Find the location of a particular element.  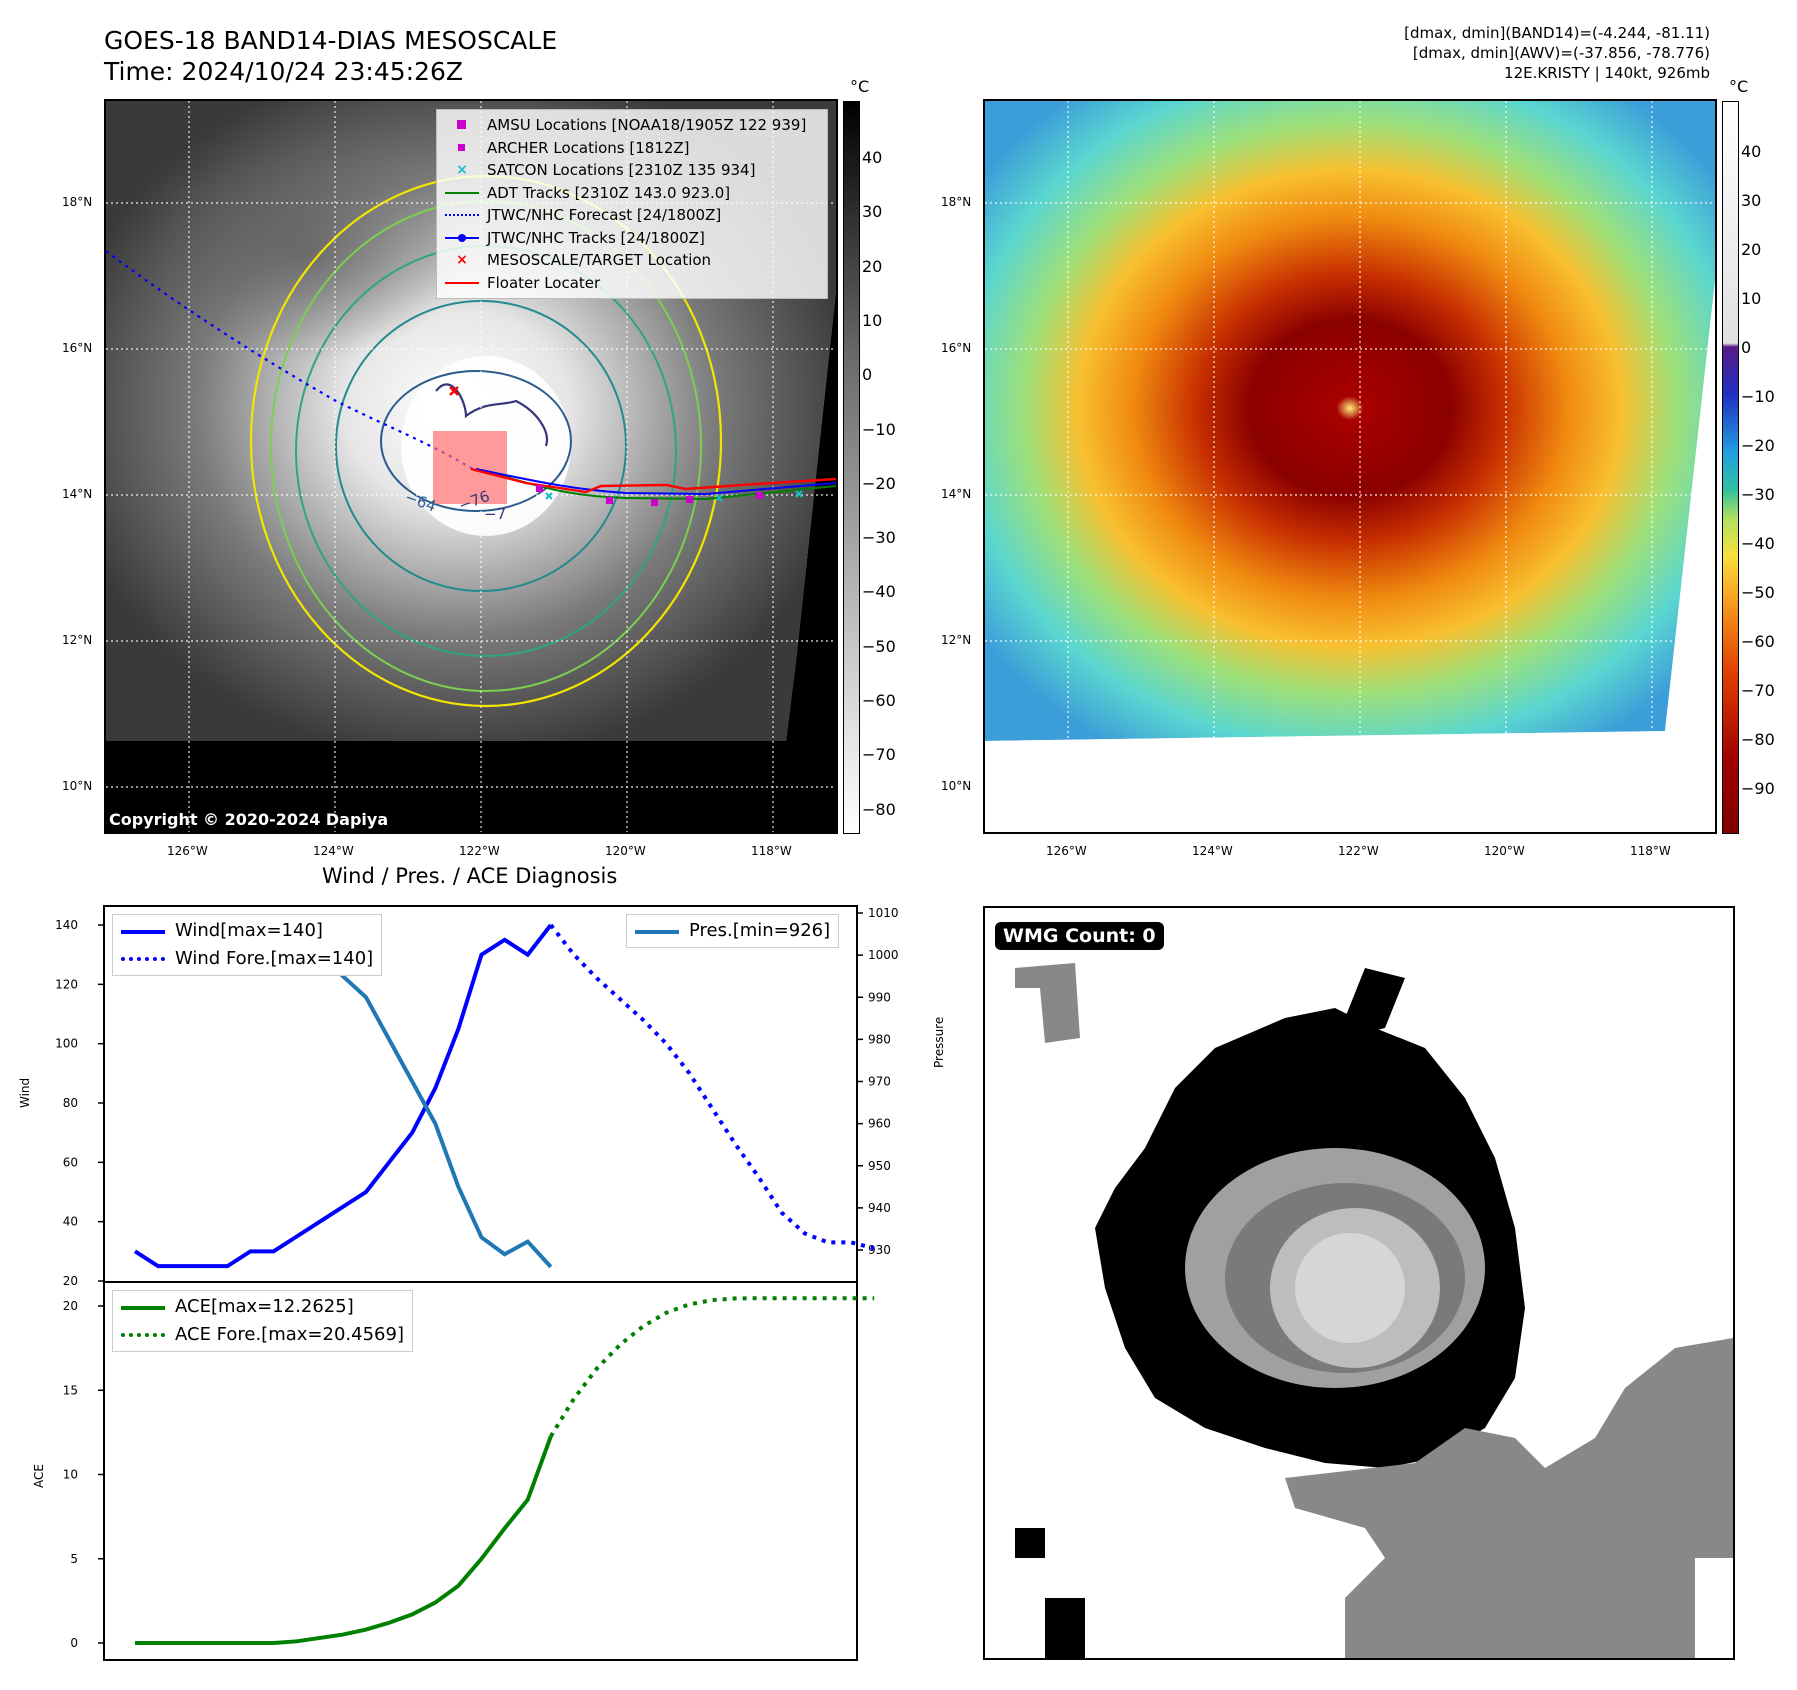

info-line-3: 12E.KRISTY | 140kt, 926mb is located at coordinates (1607, 73).